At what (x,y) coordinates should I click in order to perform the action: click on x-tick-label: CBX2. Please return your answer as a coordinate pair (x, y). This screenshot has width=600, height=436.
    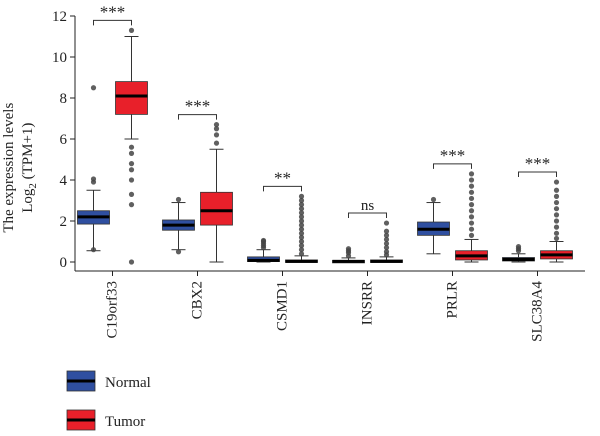
    Looking at the image, I should click on (198, 300).